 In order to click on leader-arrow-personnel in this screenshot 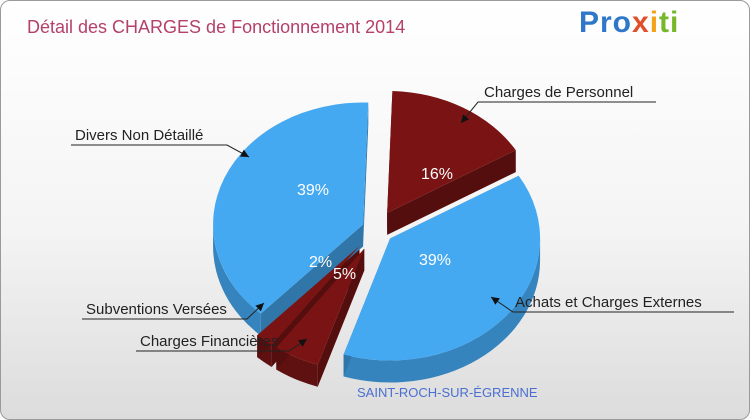, I will do `click(465, 118)`.